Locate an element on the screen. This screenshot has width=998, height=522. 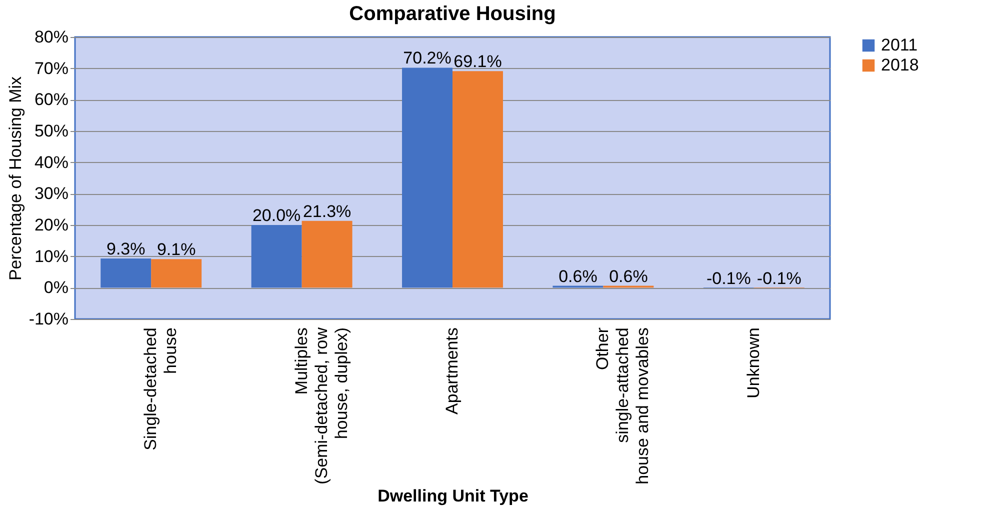
y-axis-title: Percentage of Housing Mix is located at coordinates (15, 178).